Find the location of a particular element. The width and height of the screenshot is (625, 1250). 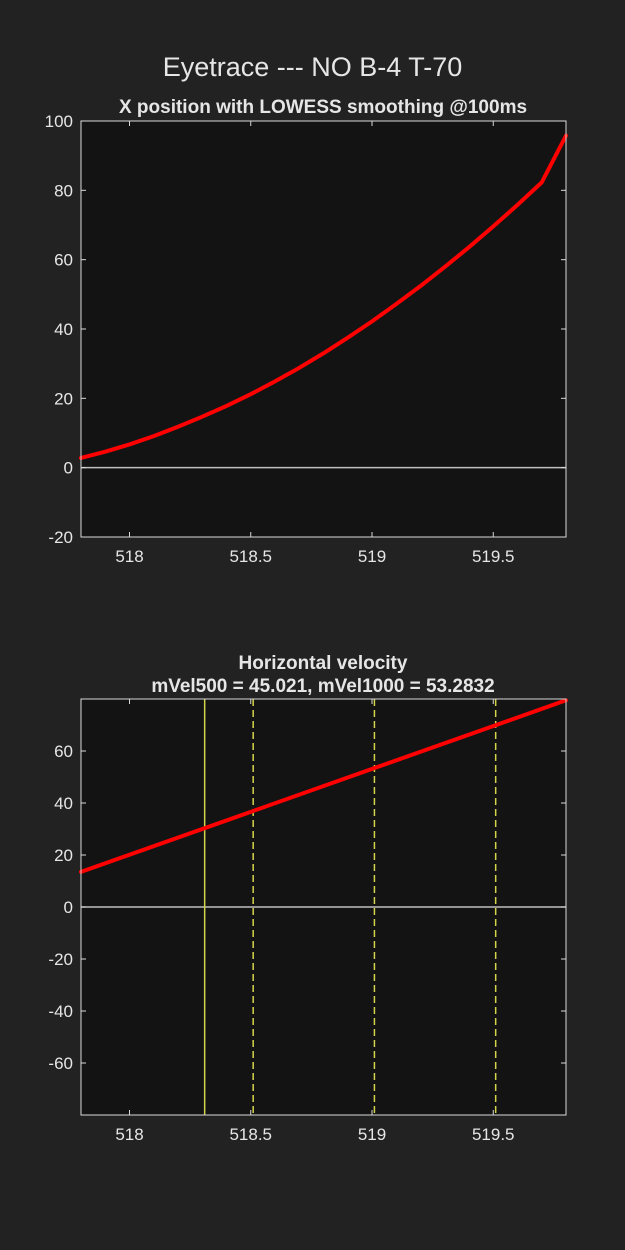

position-y-tick-label: 20 is located at coordinates (63, 398).